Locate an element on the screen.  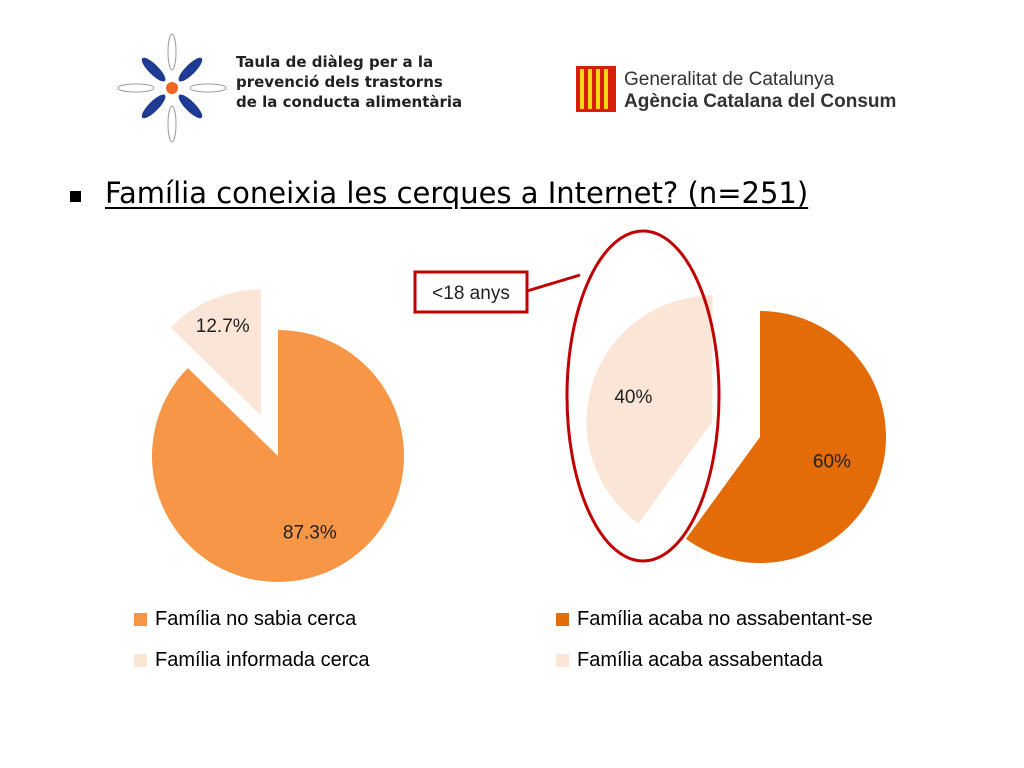
slice-label: 60% is located at coordinates (832, 461).